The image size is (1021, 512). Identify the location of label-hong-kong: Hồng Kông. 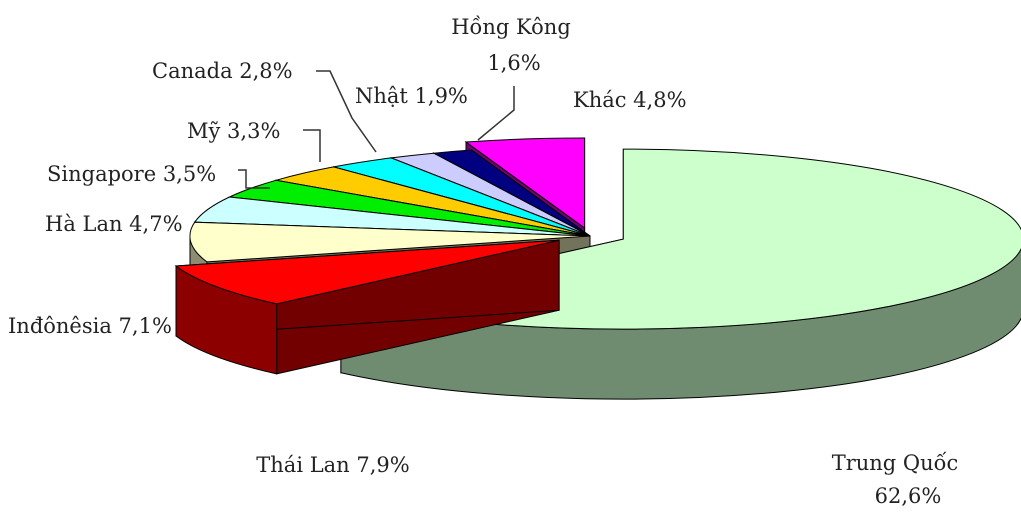
(511, 27).